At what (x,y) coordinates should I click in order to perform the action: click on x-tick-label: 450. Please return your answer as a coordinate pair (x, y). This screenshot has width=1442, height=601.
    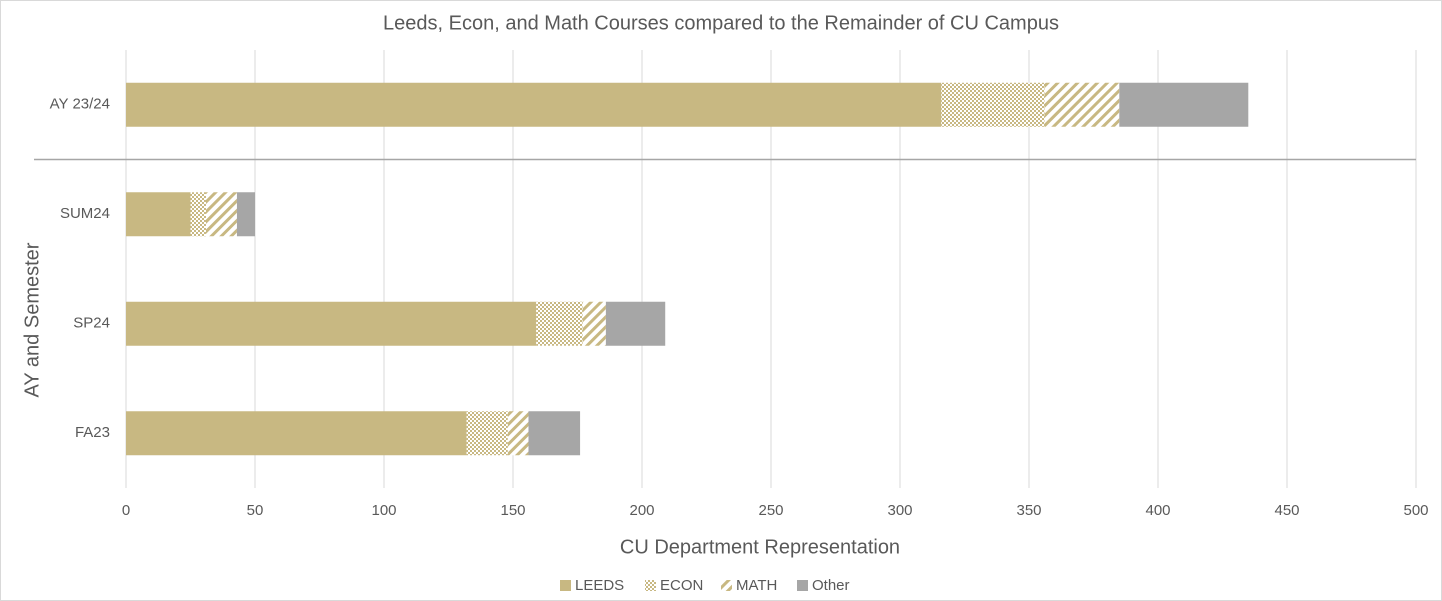
    Looking at the image, I should click on (1286, 510).